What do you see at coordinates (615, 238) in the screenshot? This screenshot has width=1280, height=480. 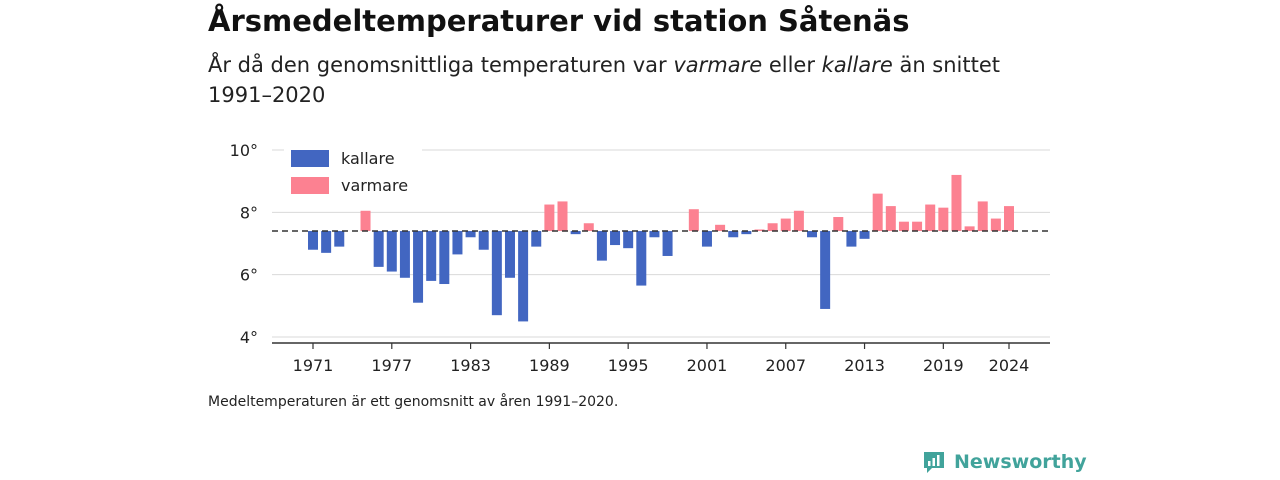 I see `bar-1994` at bounding box center [615, 238].